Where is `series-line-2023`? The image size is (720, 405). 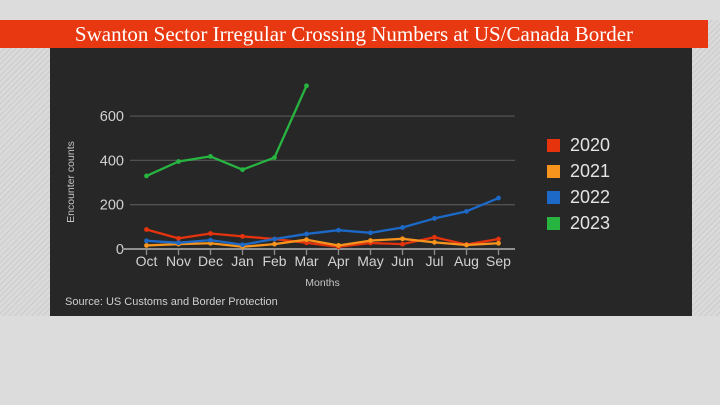
series-line-2023 is located at coordinates (226, 131).